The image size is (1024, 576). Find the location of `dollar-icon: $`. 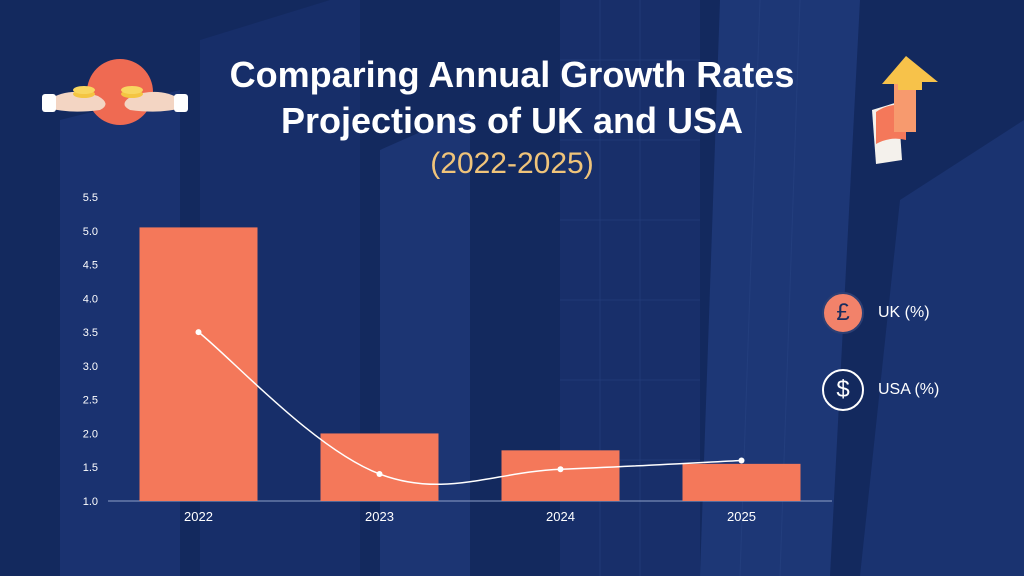

dollar-icon: $ is located at coordinates (843, 390).